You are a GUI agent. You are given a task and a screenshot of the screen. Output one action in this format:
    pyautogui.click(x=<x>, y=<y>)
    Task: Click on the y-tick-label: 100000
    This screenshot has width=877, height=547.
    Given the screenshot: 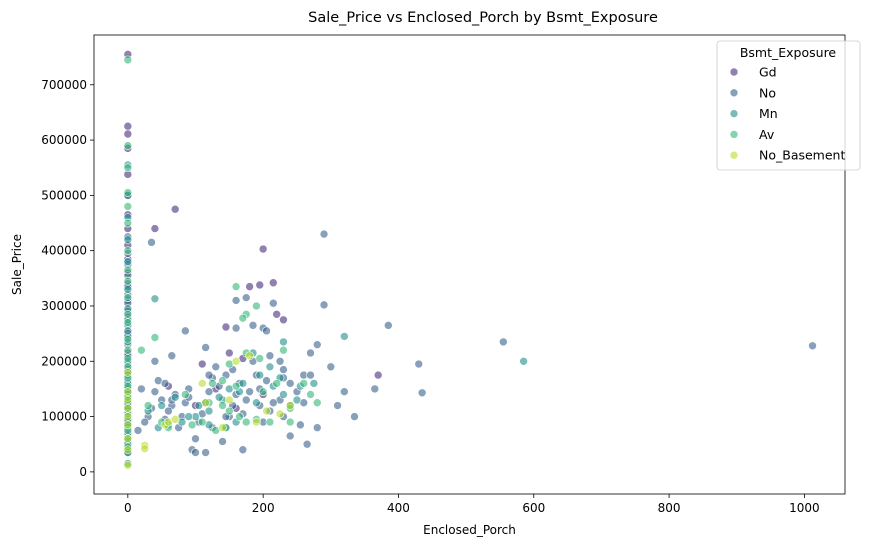 What is the action you would take?
    pyautogui.click(x=64, y=417)
    